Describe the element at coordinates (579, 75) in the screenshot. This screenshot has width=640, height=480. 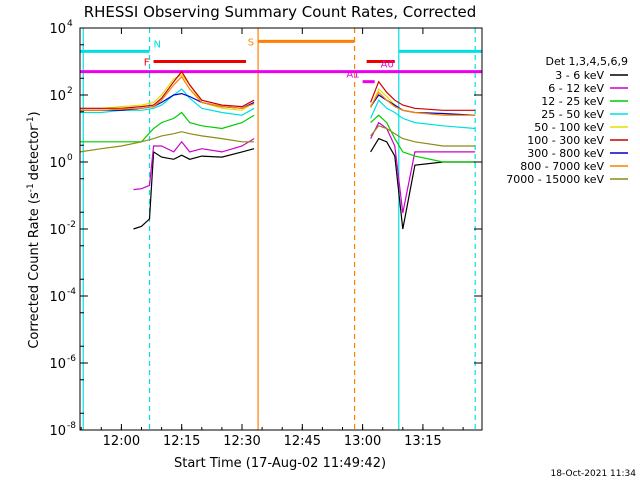
I see `legend-entry-label: 3 - 6 keV` at that location.